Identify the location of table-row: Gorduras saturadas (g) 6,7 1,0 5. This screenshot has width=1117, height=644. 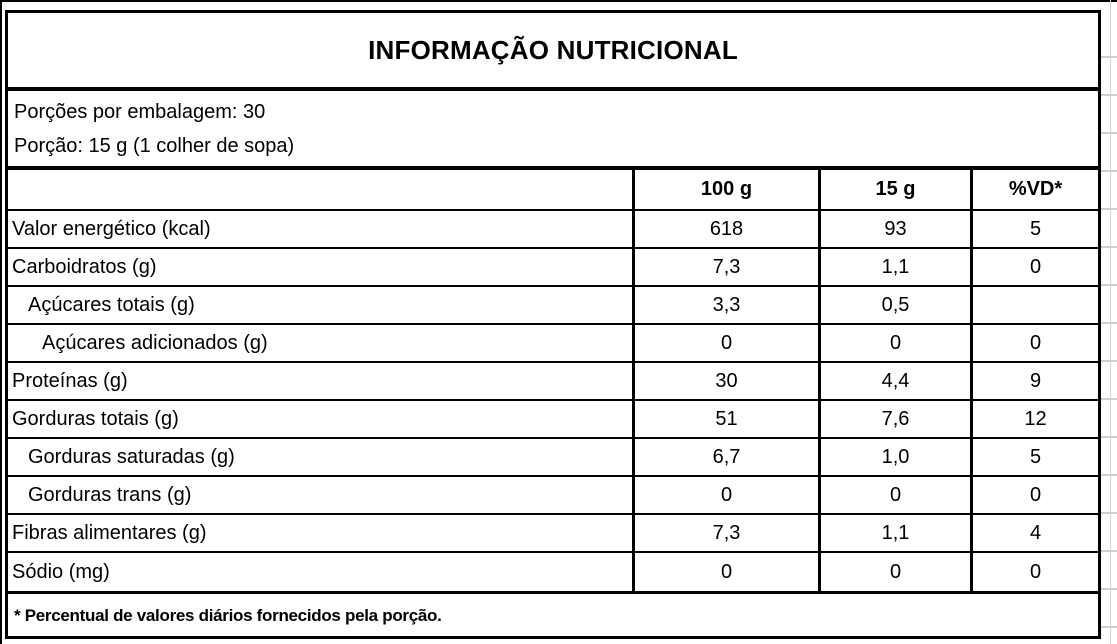
(553, 458).